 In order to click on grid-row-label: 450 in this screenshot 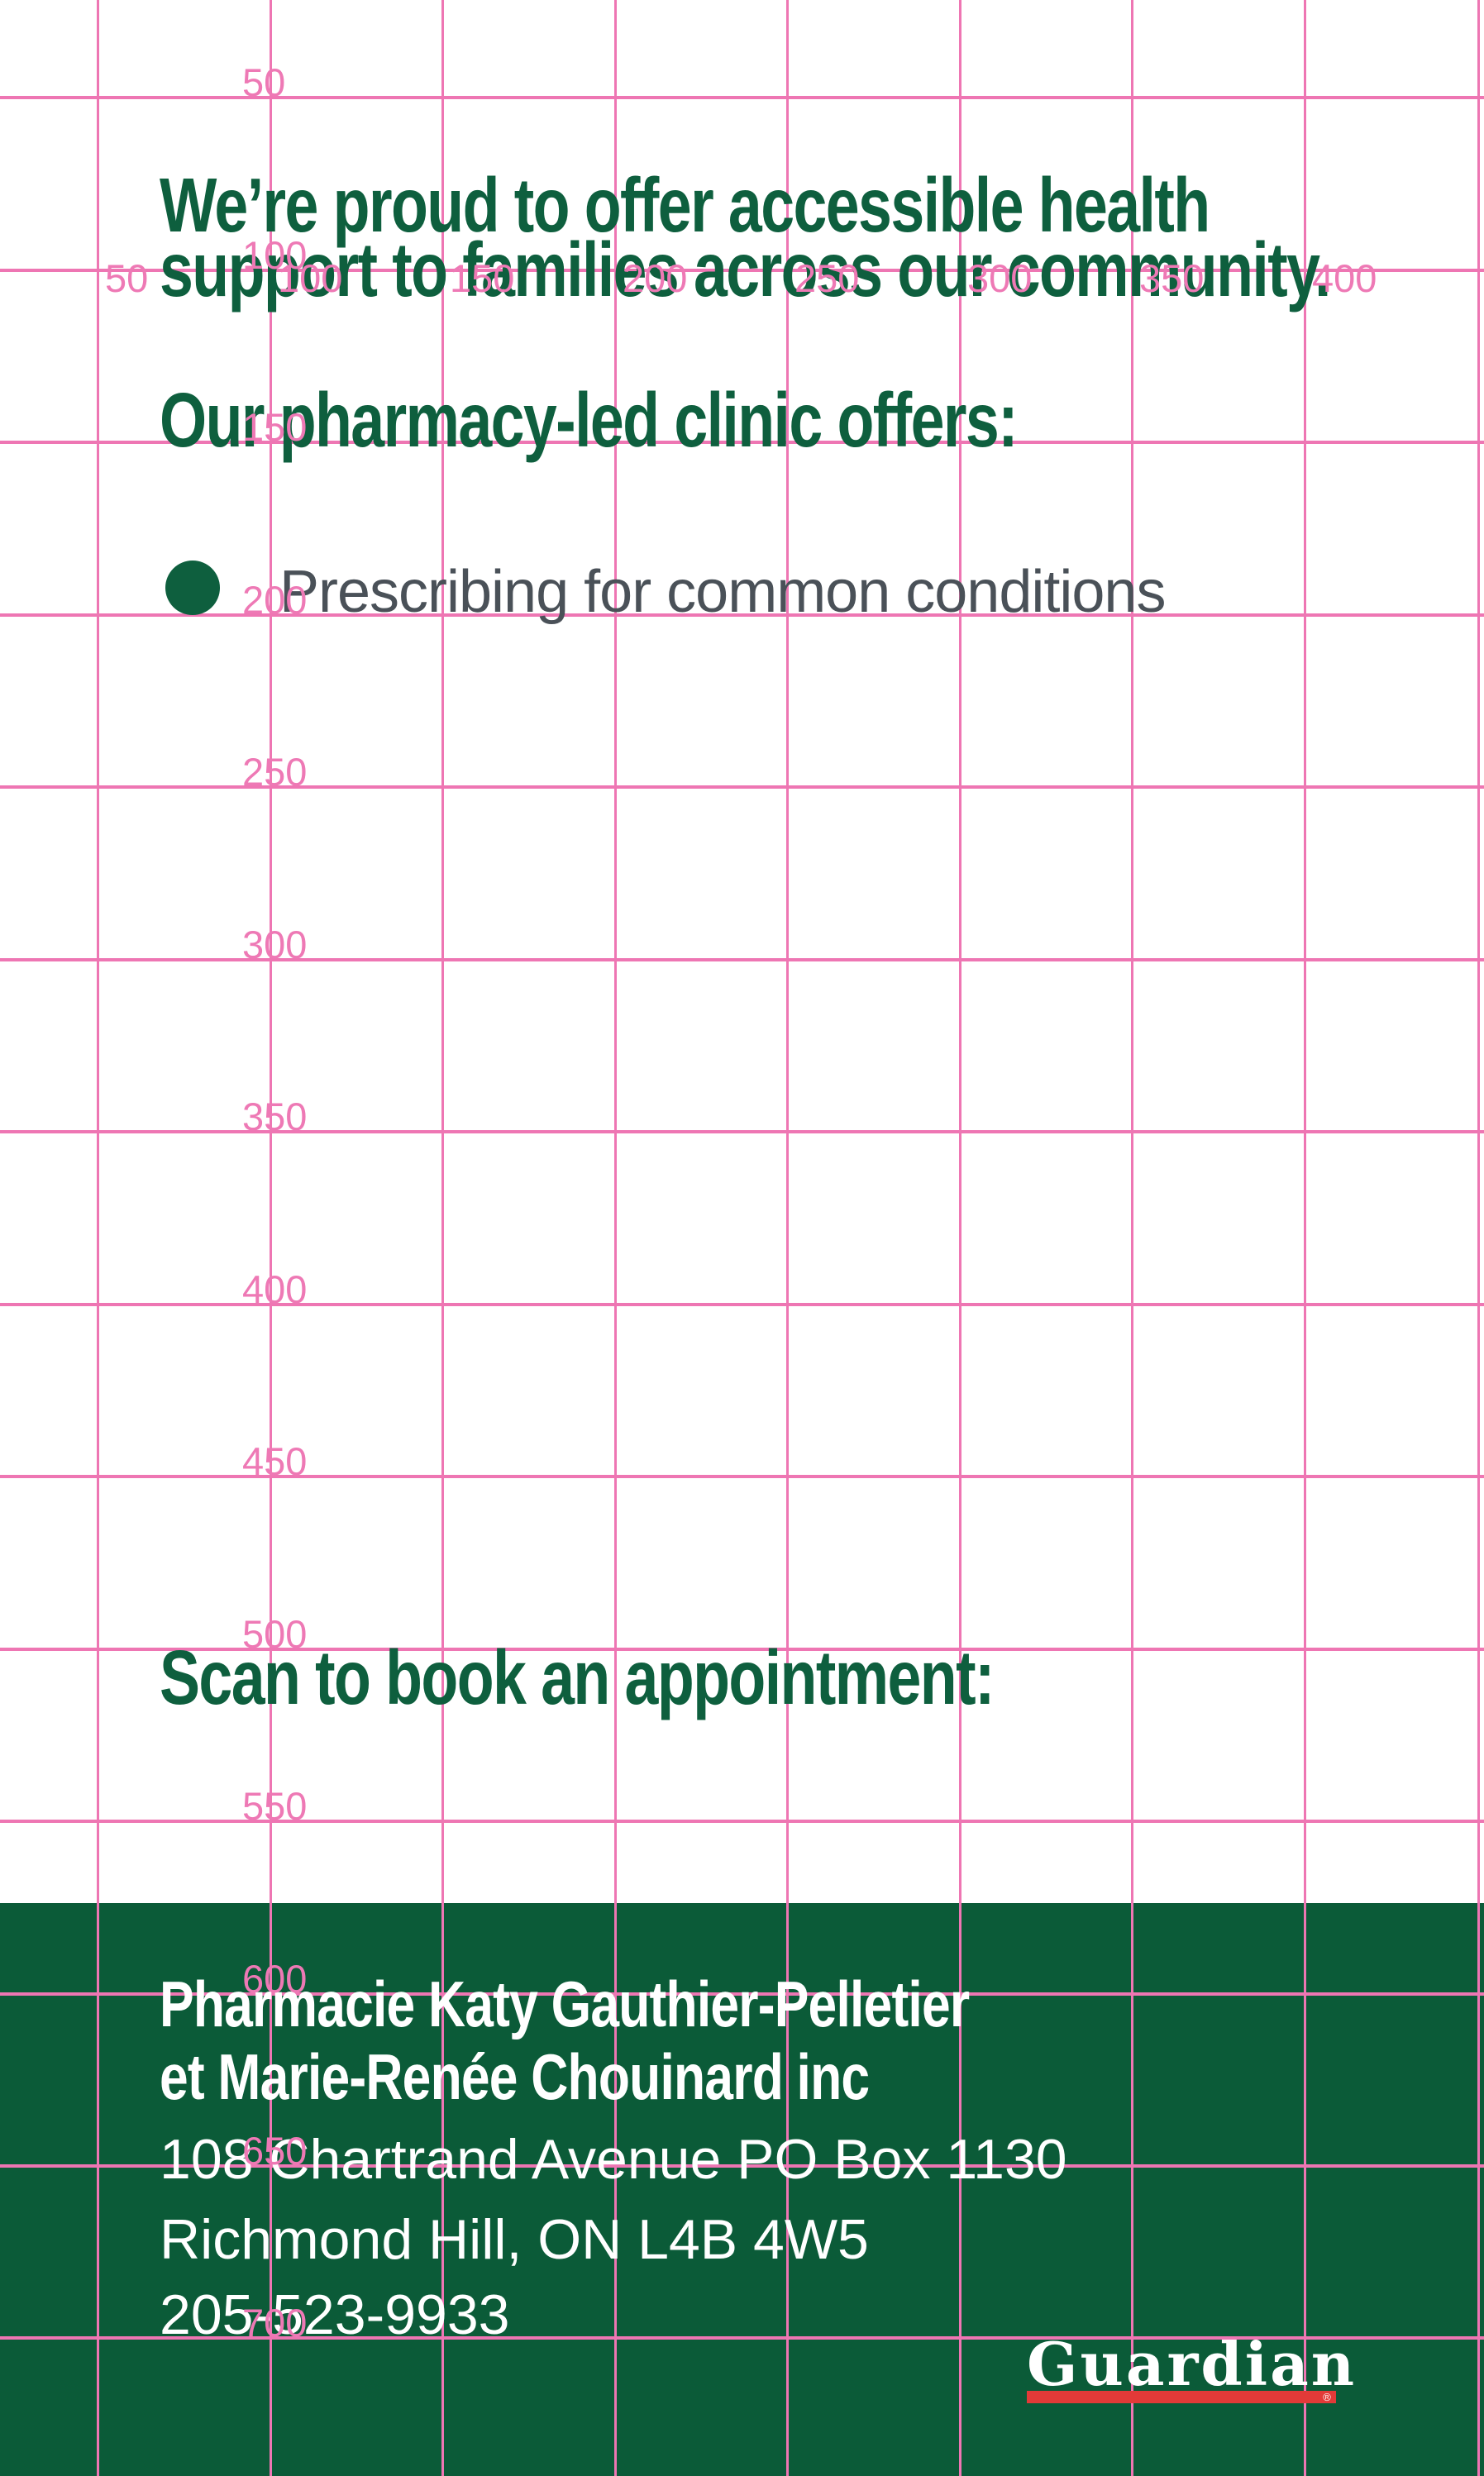, I will do `click(275, 1461)`.